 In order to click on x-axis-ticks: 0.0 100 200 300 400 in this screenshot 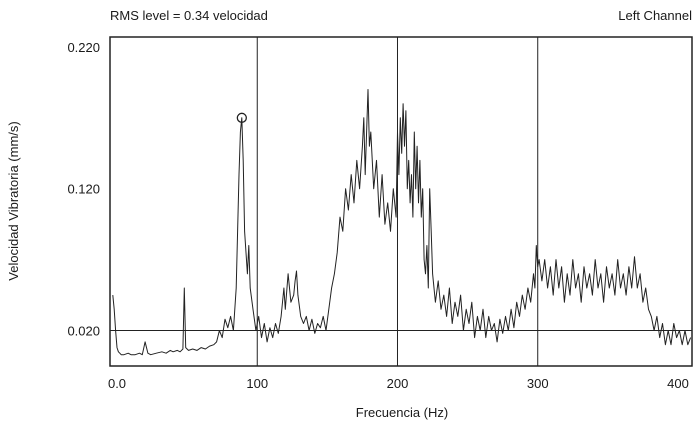, I will do `click(398, 383)`.